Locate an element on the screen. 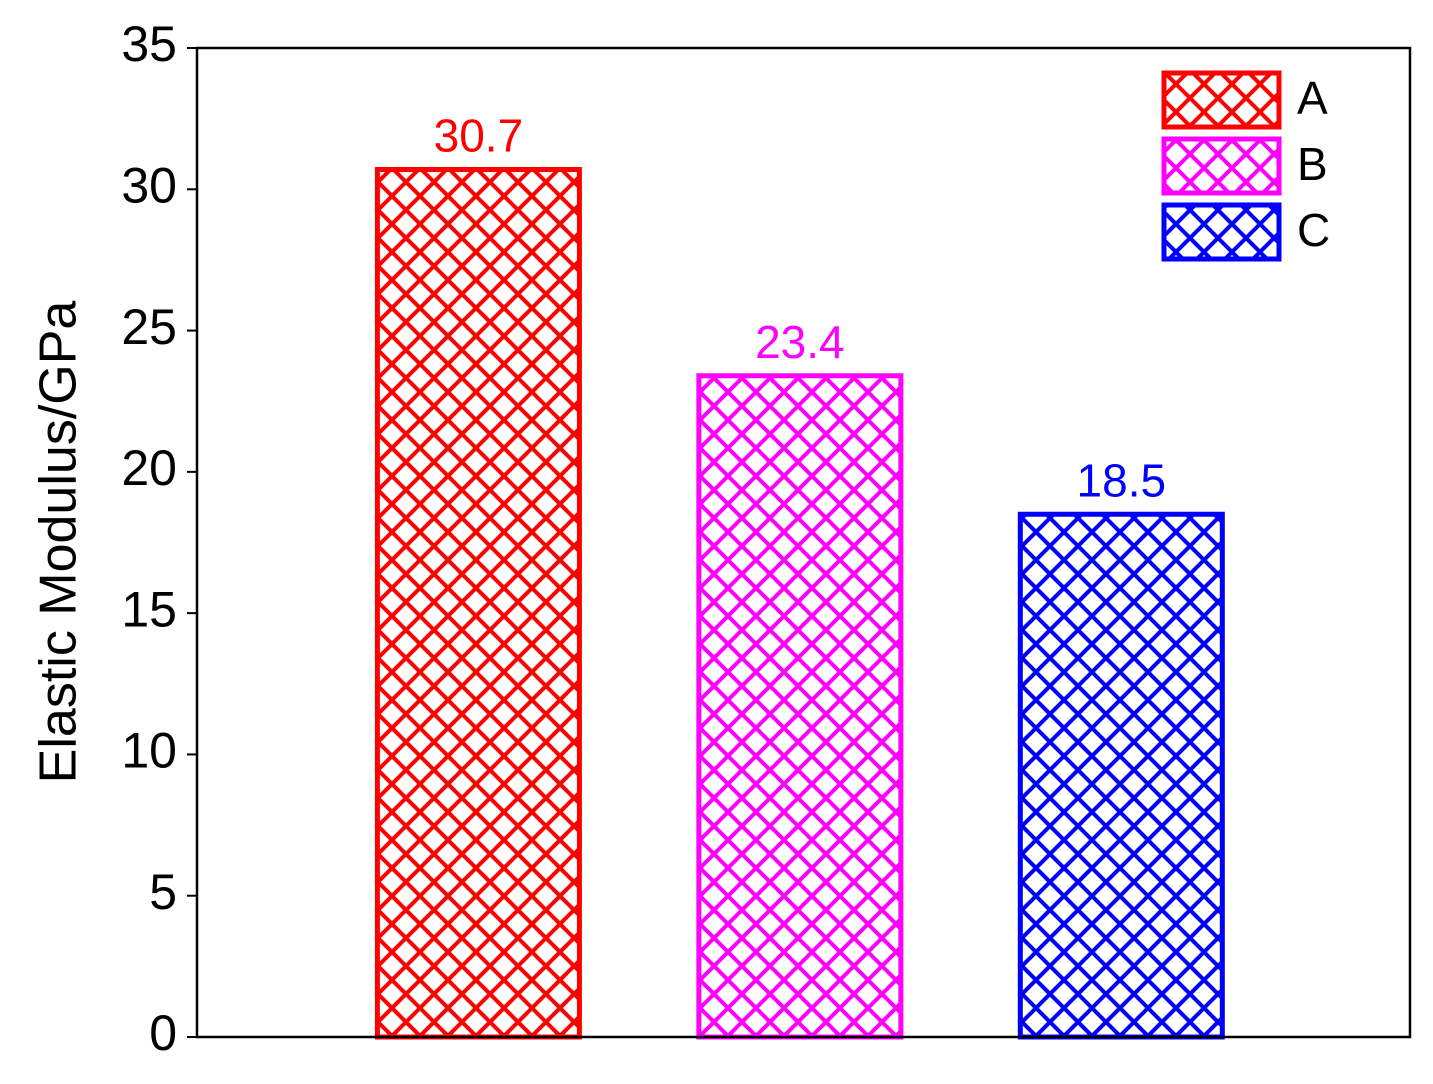 This screenshot has height=1084, width=1433. y-tick-label: 5 is located at coordinates (163, 892).